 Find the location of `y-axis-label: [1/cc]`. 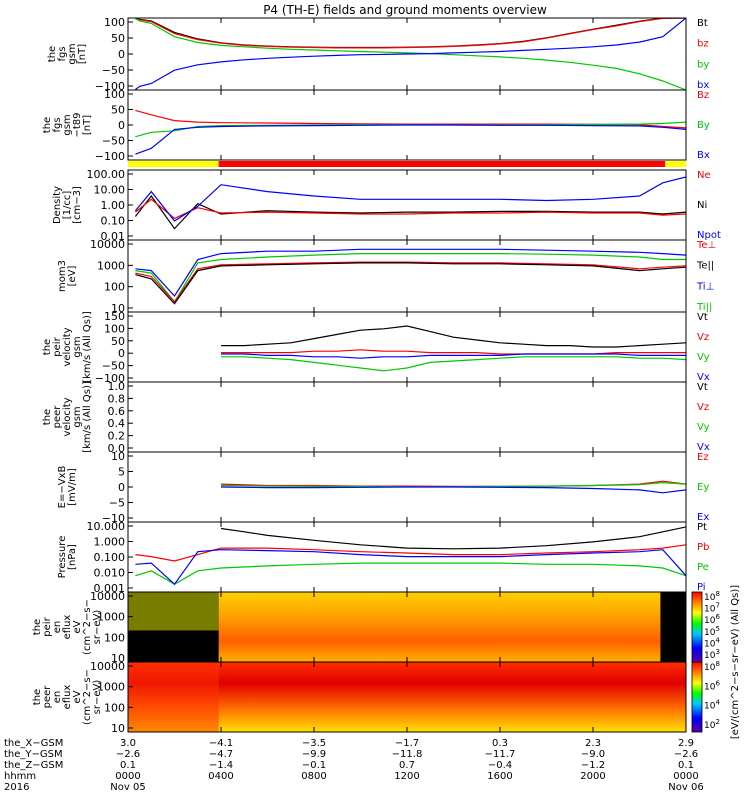

y-axis-label: [1/cc] is located at coordinates (67, 205).